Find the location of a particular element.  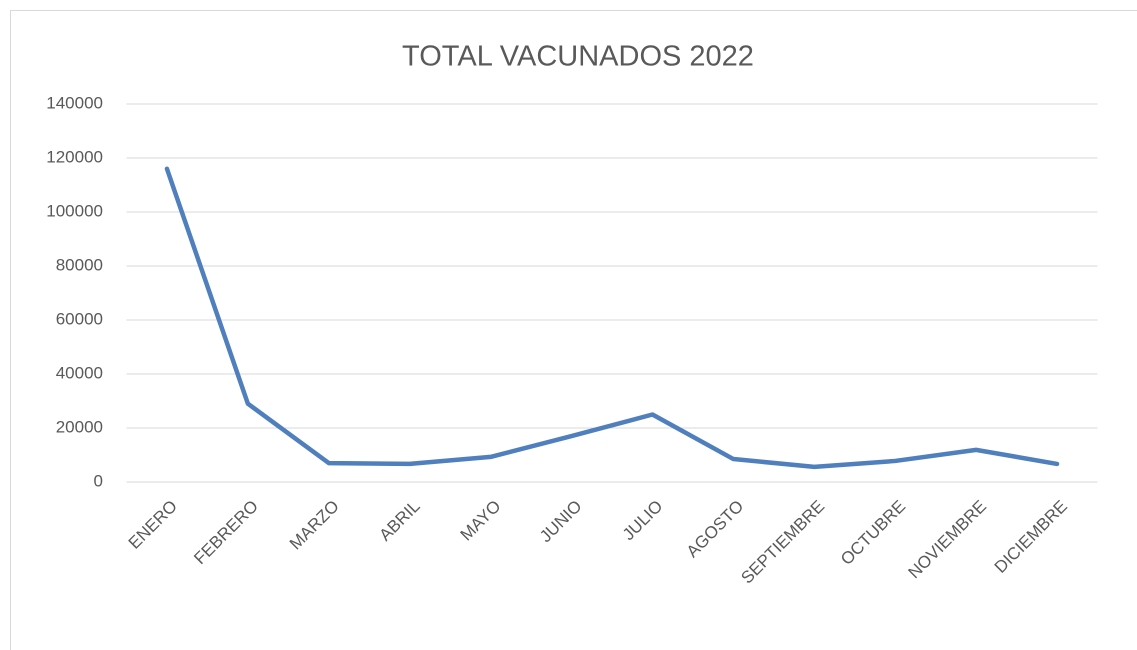

y-tick-label: 20000 is located at coordinates (79, 426).